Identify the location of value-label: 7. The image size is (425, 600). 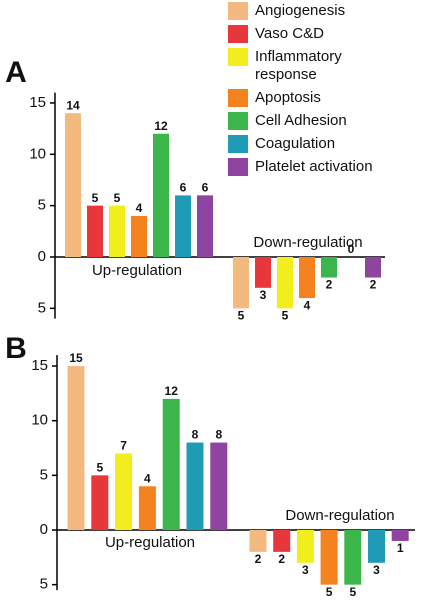
(123, 446).